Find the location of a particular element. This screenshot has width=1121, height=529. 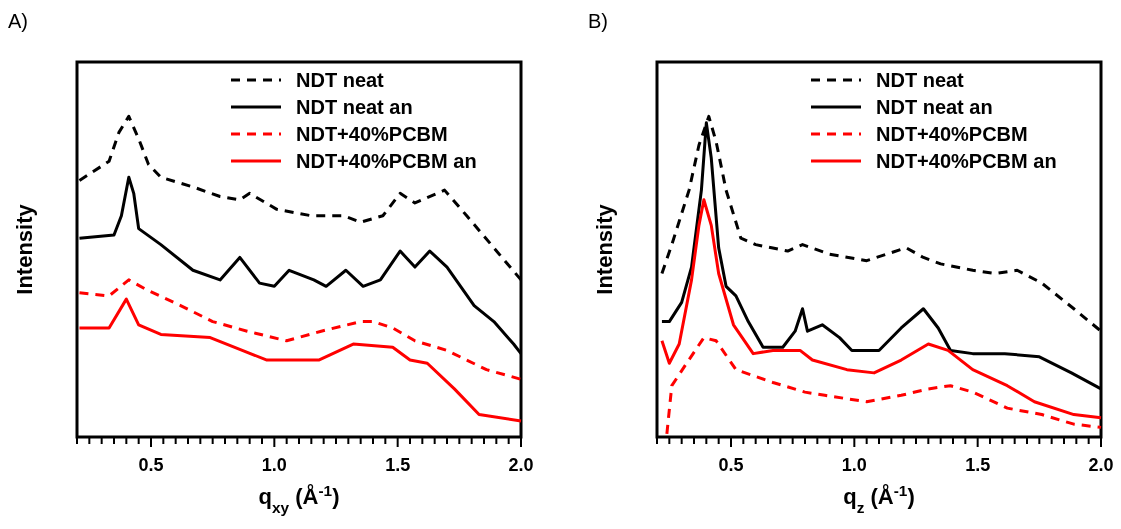

chart-title: B) is located at coordinates (598, 21).